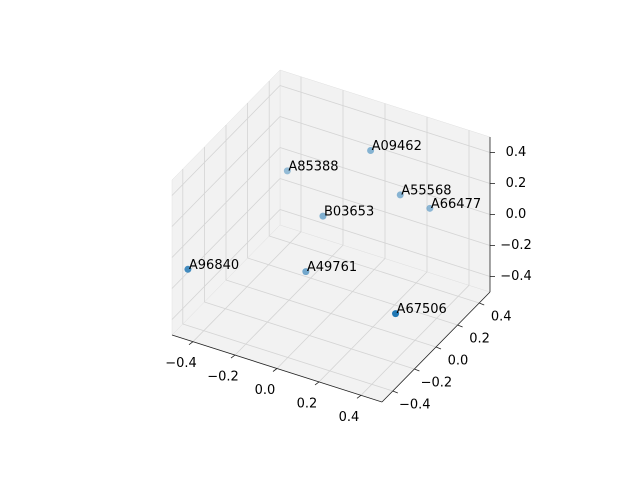 Image resolution: width=640 pixels, height=480 pixels. I want to click on point-label: A49761, so click(332, 267).